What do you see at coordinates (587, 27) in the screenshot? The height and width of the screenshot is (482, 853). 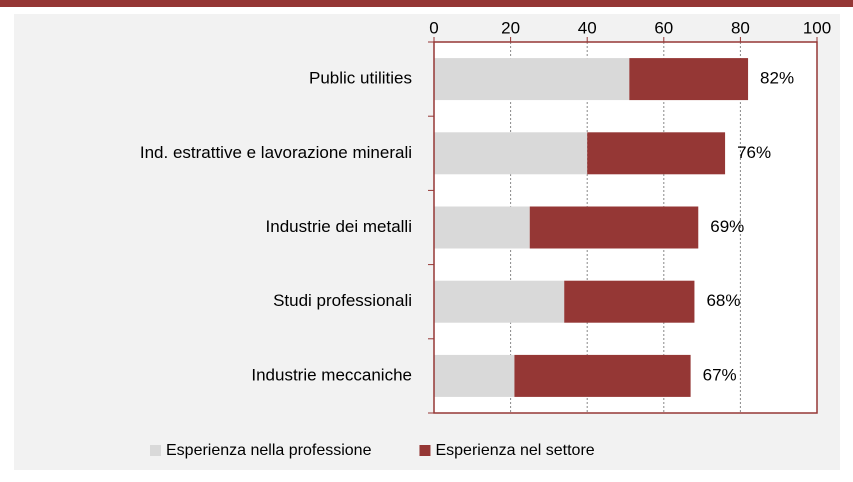 I see `x-tick-label: 40` at bounding box center [587, 27].